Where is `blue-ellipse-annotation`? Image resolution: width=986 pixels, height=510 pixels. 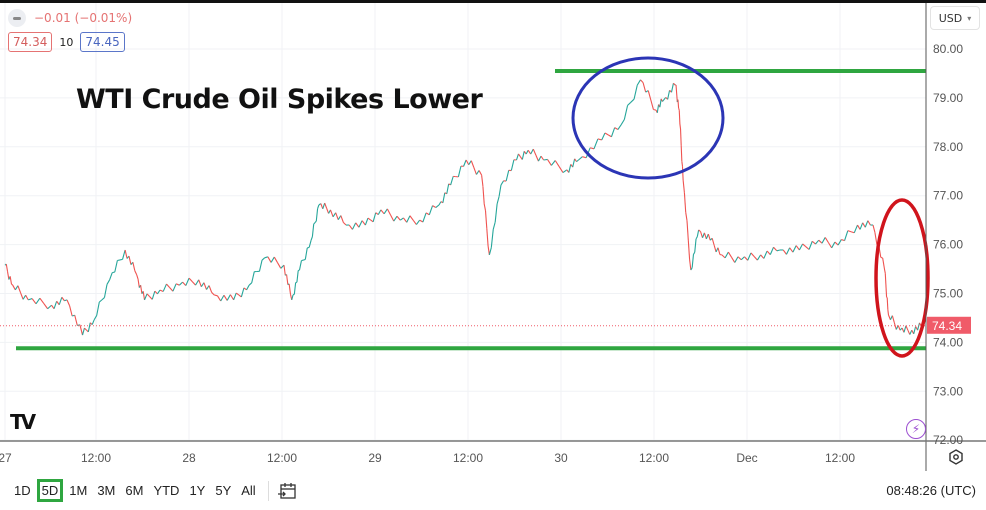
blue-ellipse-annotation is located at coordinates (648, 118).